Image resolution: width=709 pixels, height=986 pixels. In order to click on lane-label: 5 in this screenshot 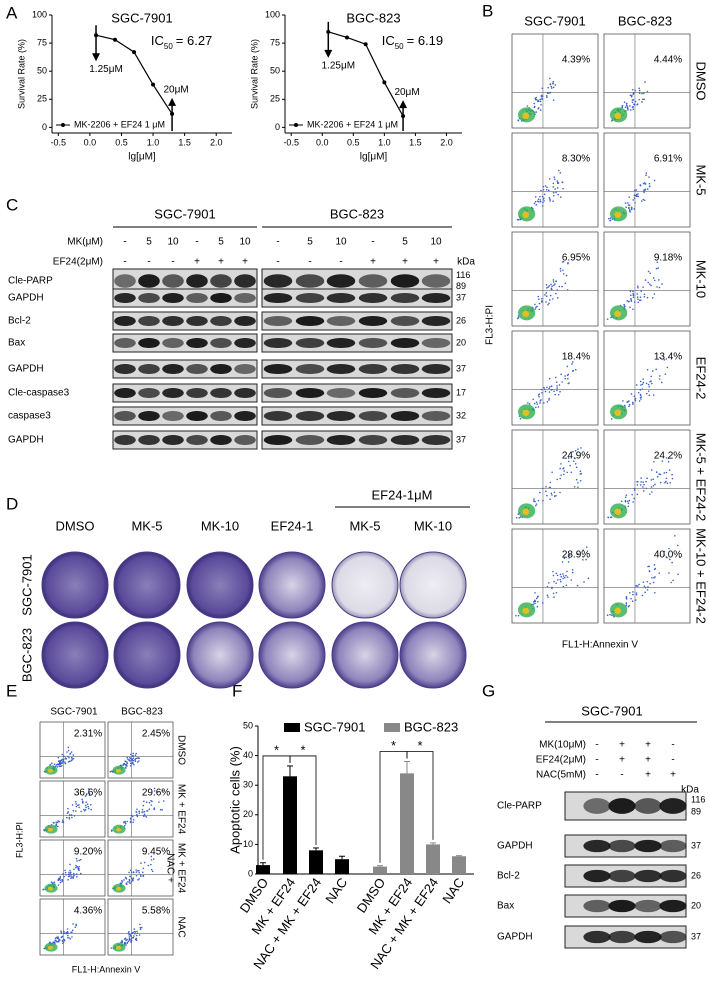, I will do `click(310, 242)`.